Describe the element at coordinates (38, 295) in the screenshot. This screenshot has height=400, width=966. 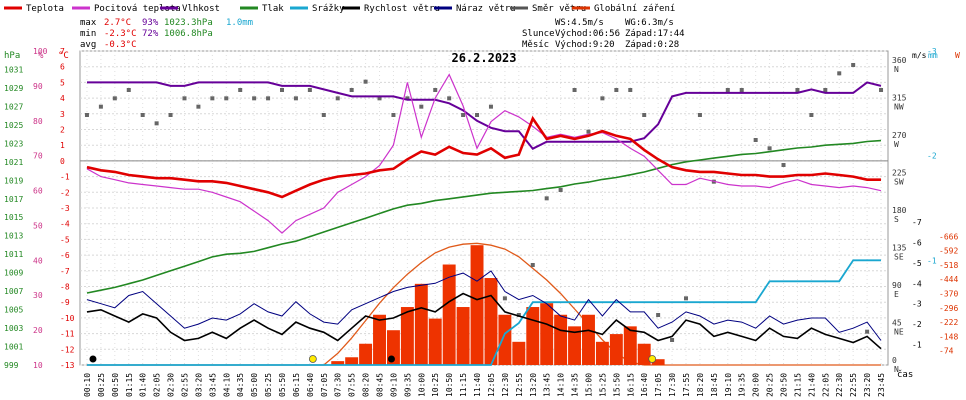
I see `humidity-tick-label: 30` at that location.